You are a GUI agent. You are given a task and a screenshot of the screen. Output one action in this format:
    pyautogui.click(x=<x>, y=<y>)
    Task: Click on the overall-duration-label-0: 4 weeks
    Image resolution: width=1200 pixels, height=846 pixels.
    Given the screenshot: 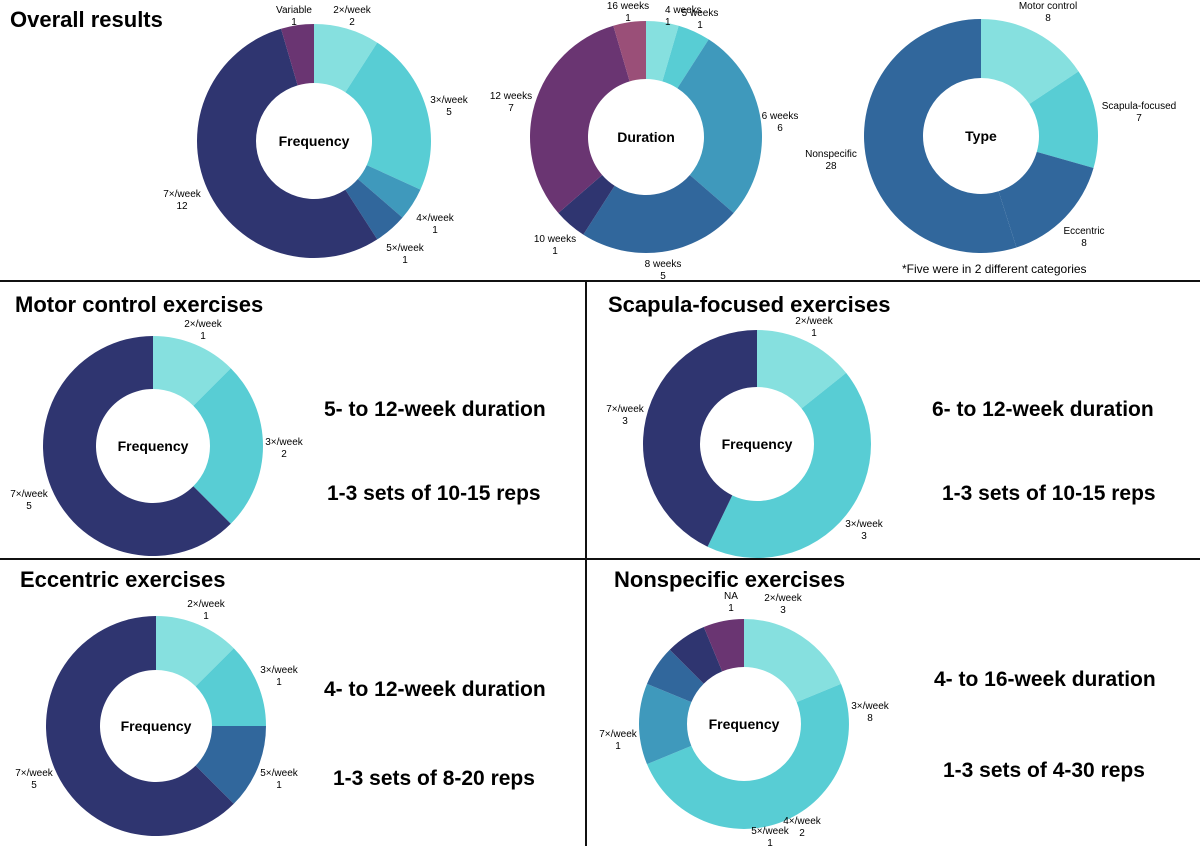 What is the action you would take?
    pyautogui.click(x=683, y=10)
    